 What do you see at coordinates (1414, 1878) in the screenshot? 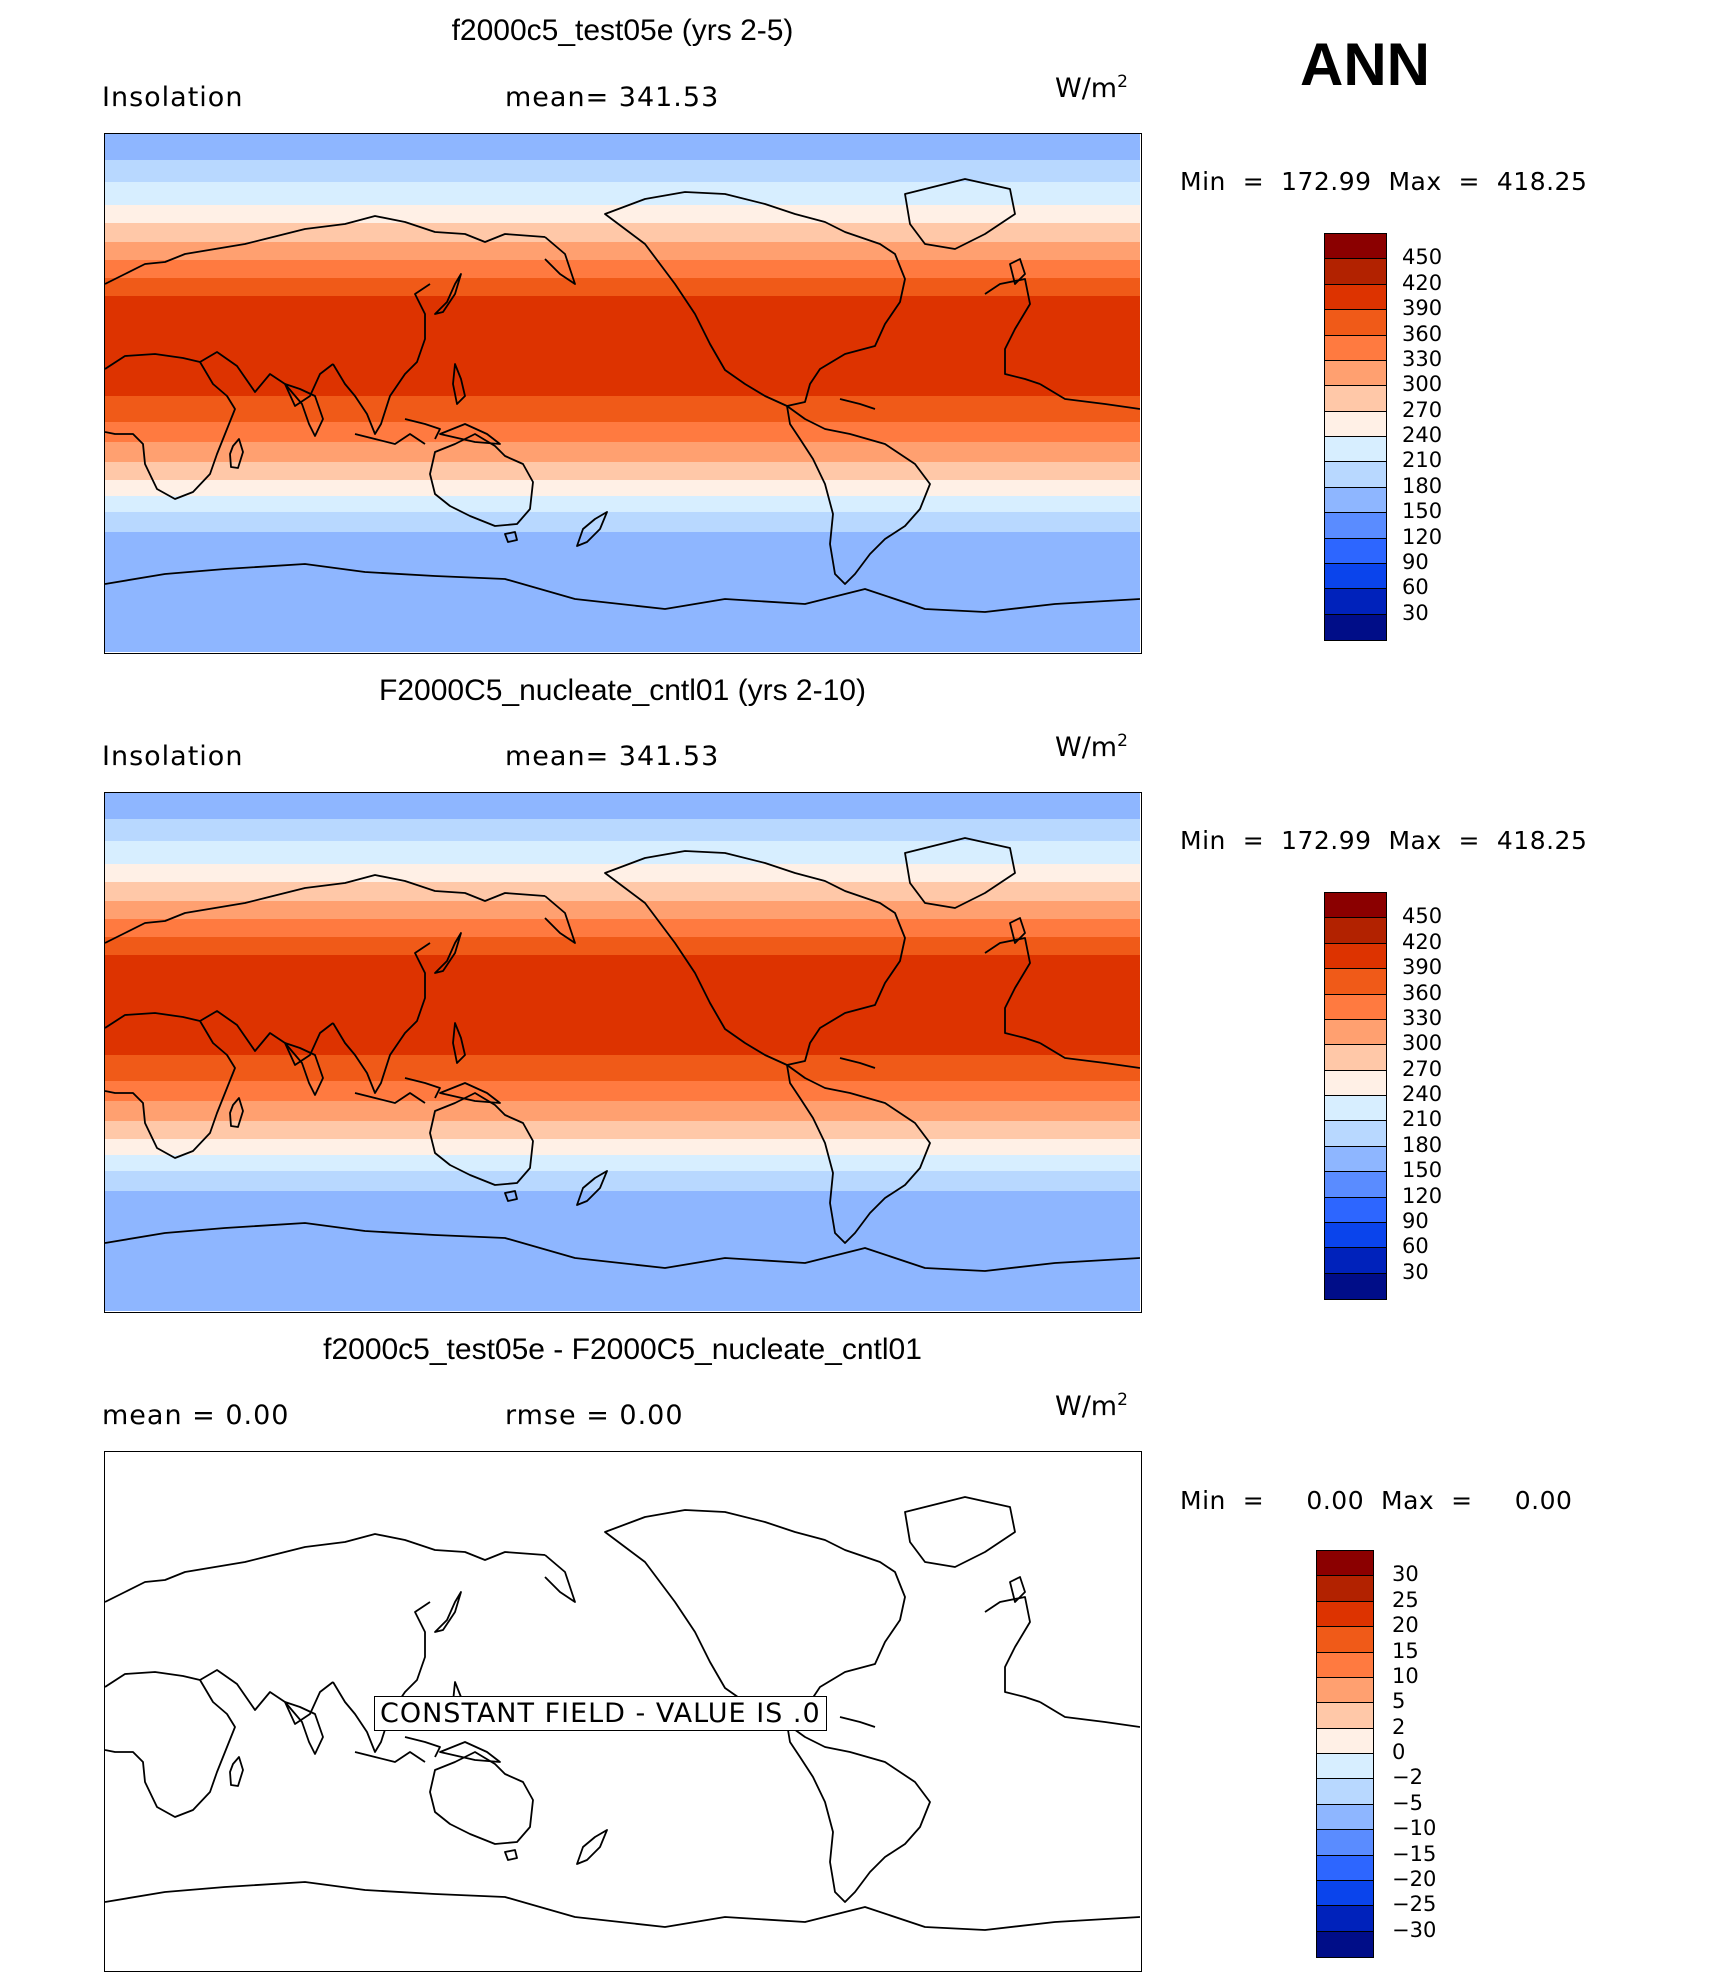
I see `colorbar-tick-label: −20` at bounding box center [1414, 1878].